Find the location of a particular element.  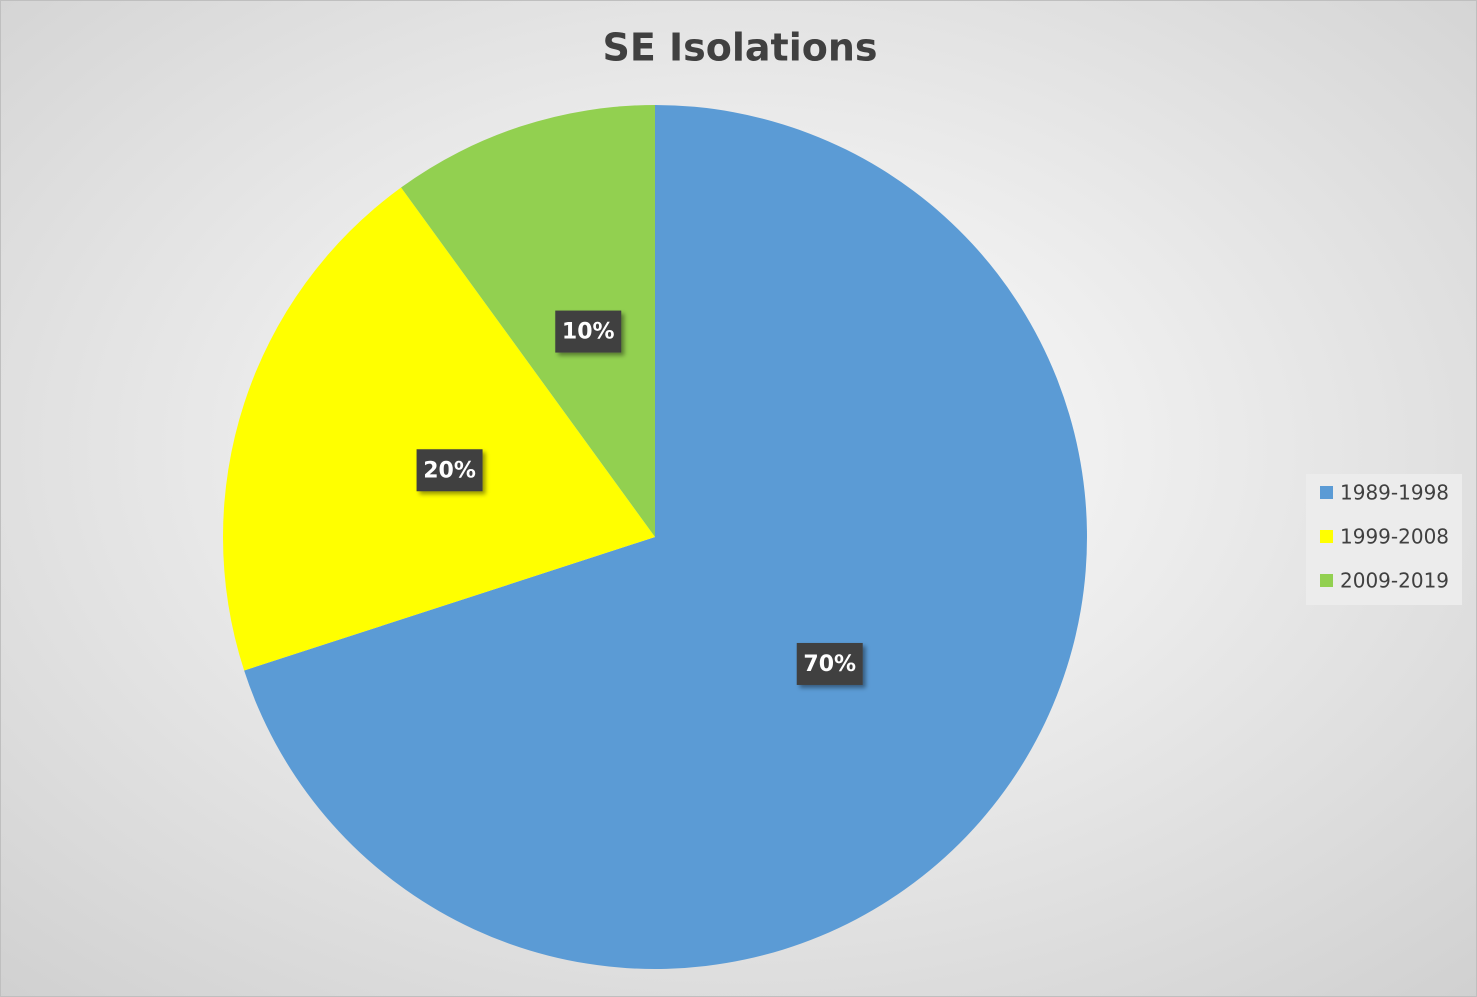

chart-title: SE Isolations is located at coordinates (739, 48).